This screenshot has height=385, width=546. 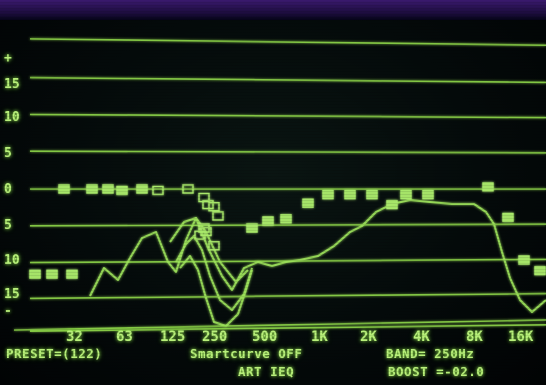 What do you see at coordinates (74, 337) in the screenshot?
I see `x-tick-label: 32` at bounding box center [74, 337].